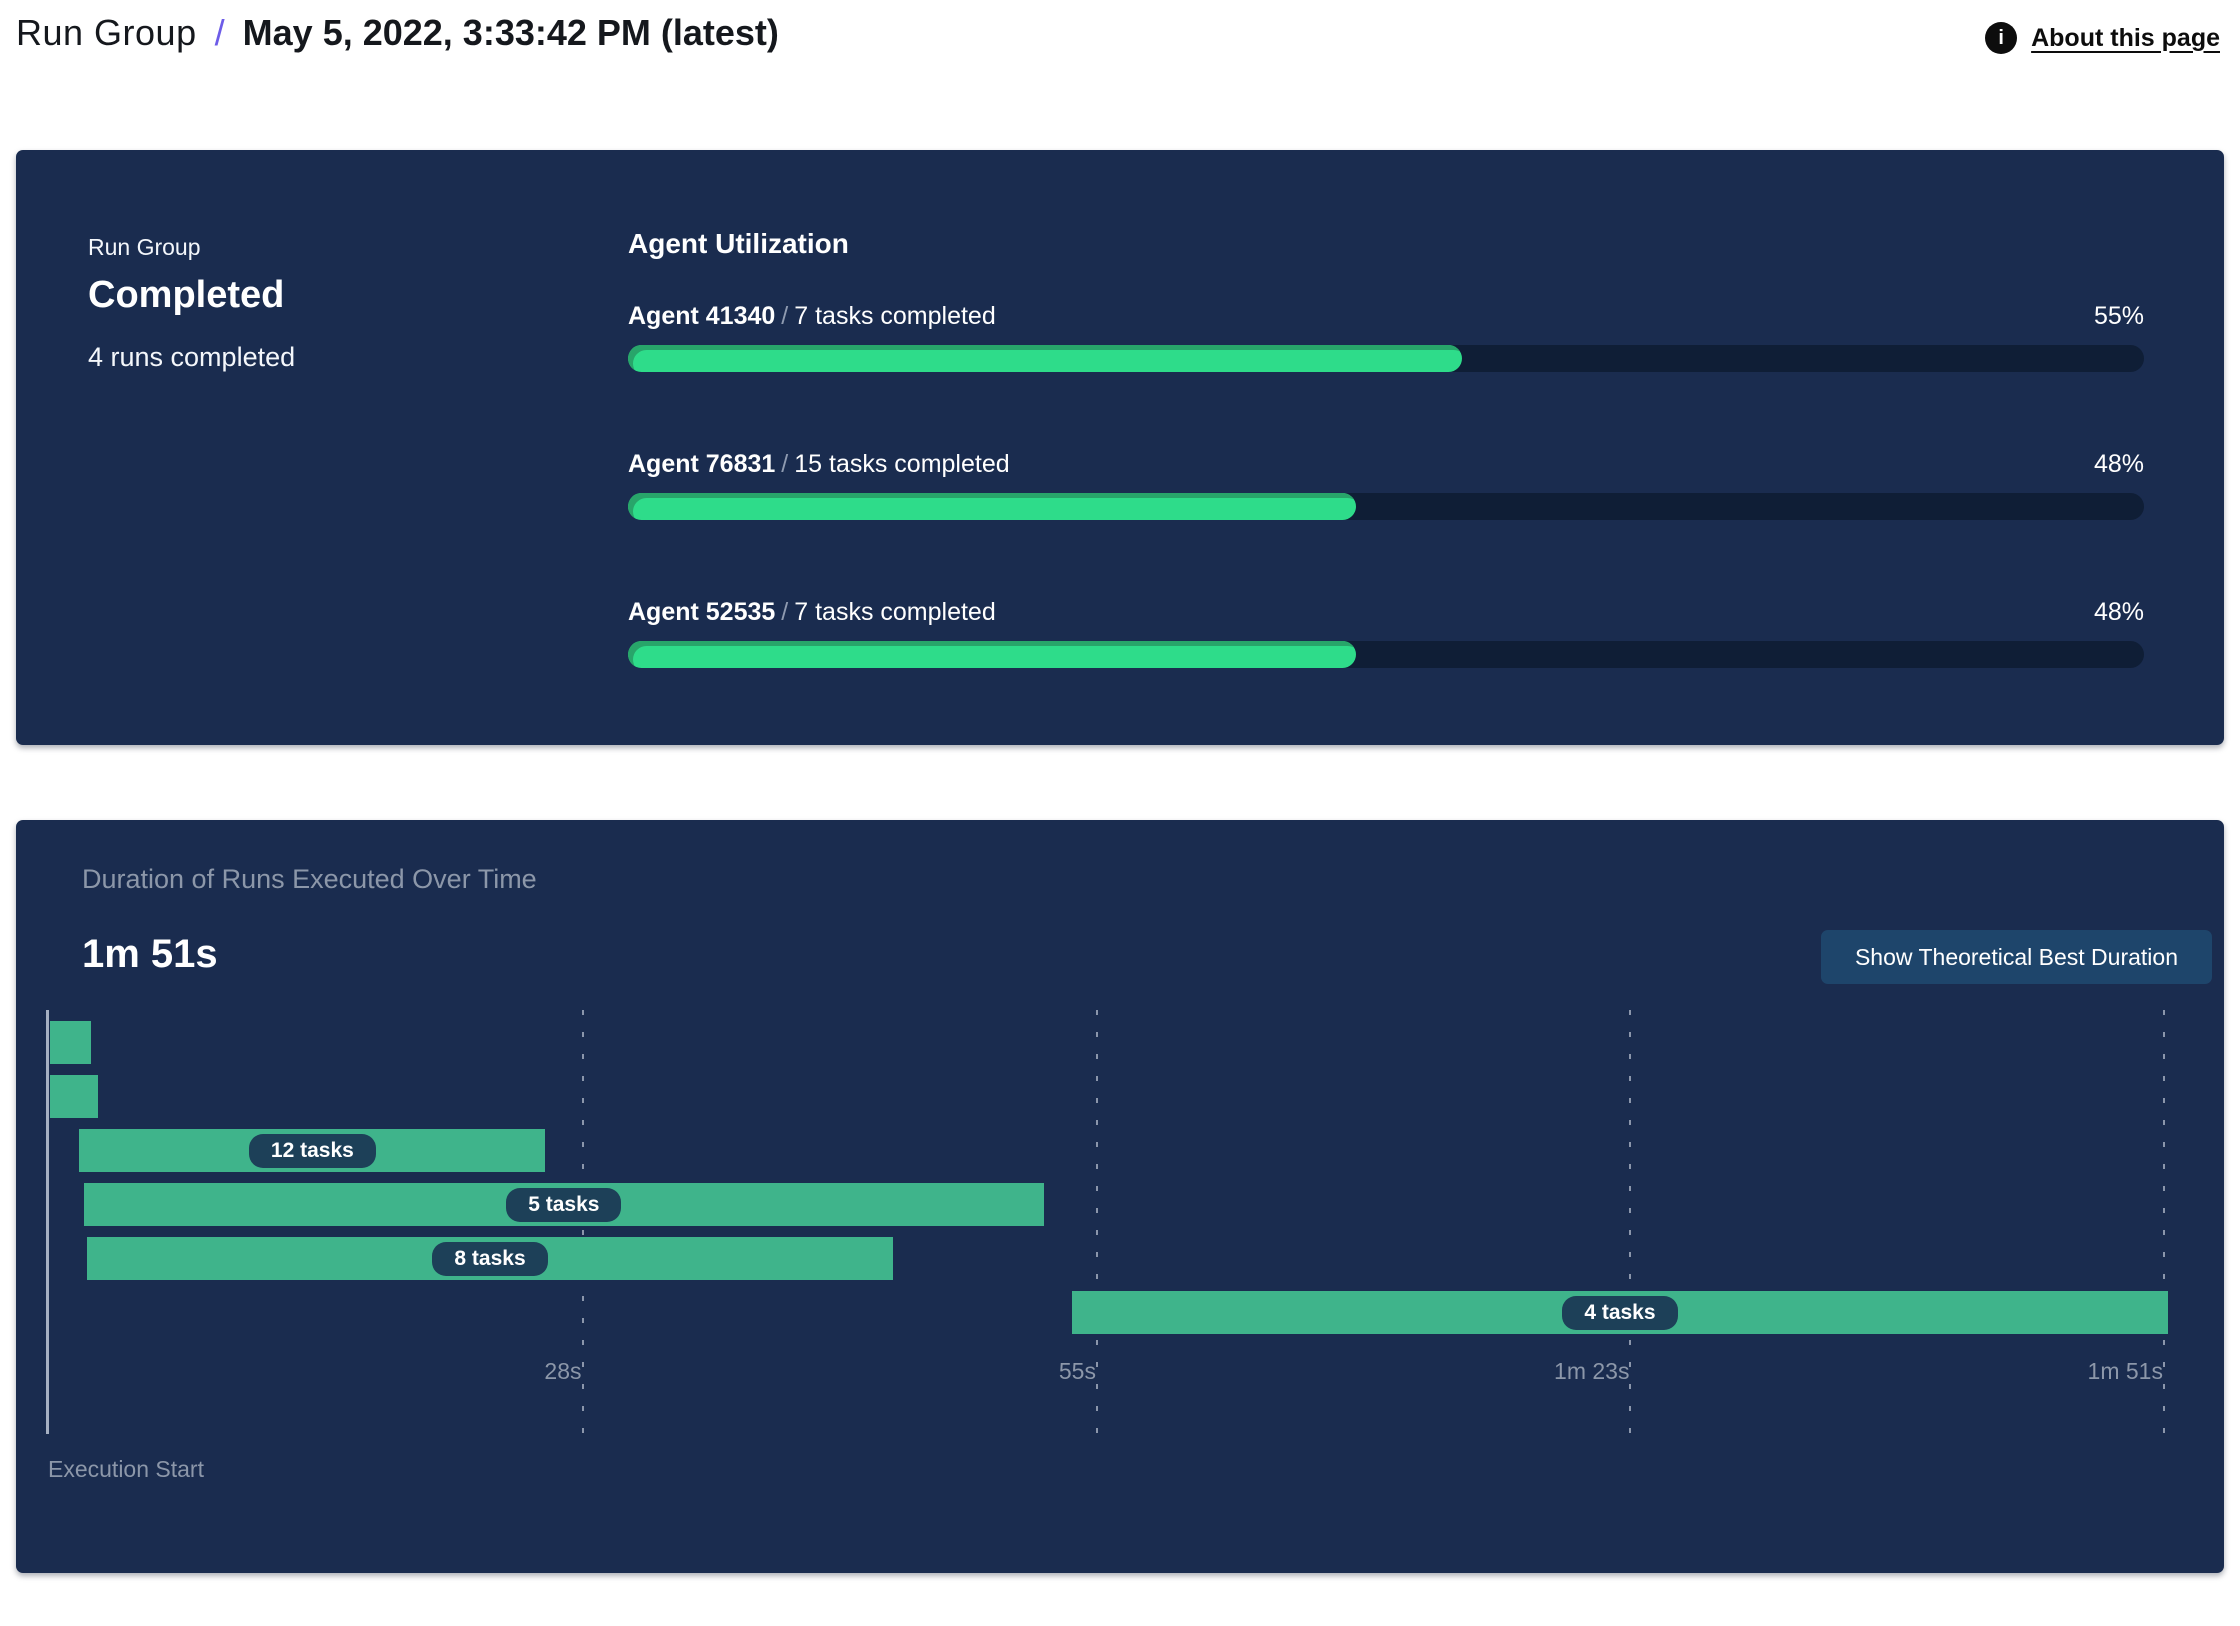 The height and width of the screenshot is (1626, 2240). I want to click on agent-utilization-row: Agent 76831/15 tasks completed 48%, so click(1386, 493).